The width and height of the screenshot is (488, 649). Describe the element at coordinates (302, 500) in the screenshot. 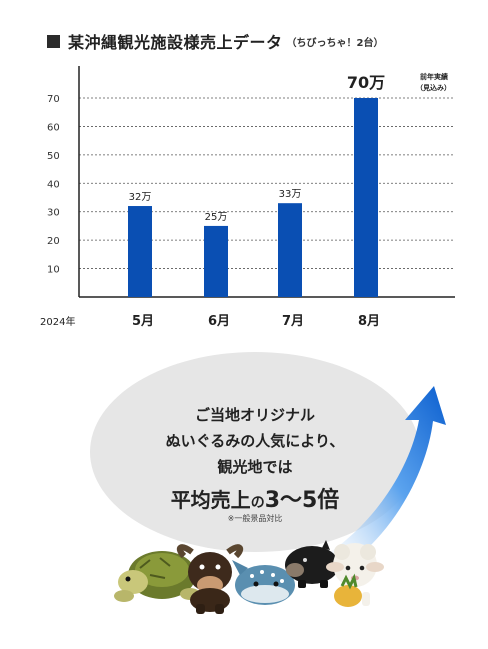

I see `headline-multiplier: 3〜5倍` at that location.